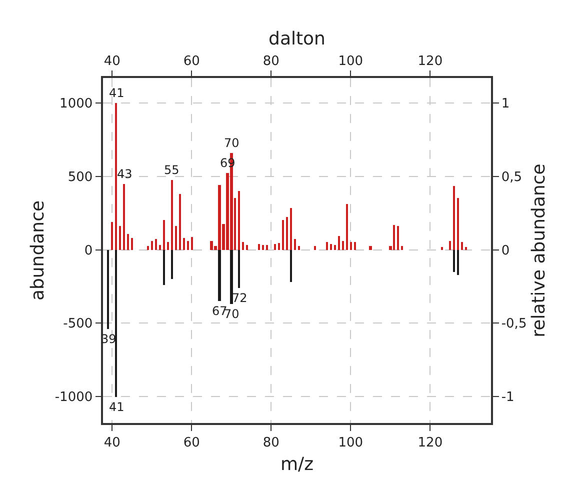  I want to click on x2-tick-label: 100, so click(351, 442).